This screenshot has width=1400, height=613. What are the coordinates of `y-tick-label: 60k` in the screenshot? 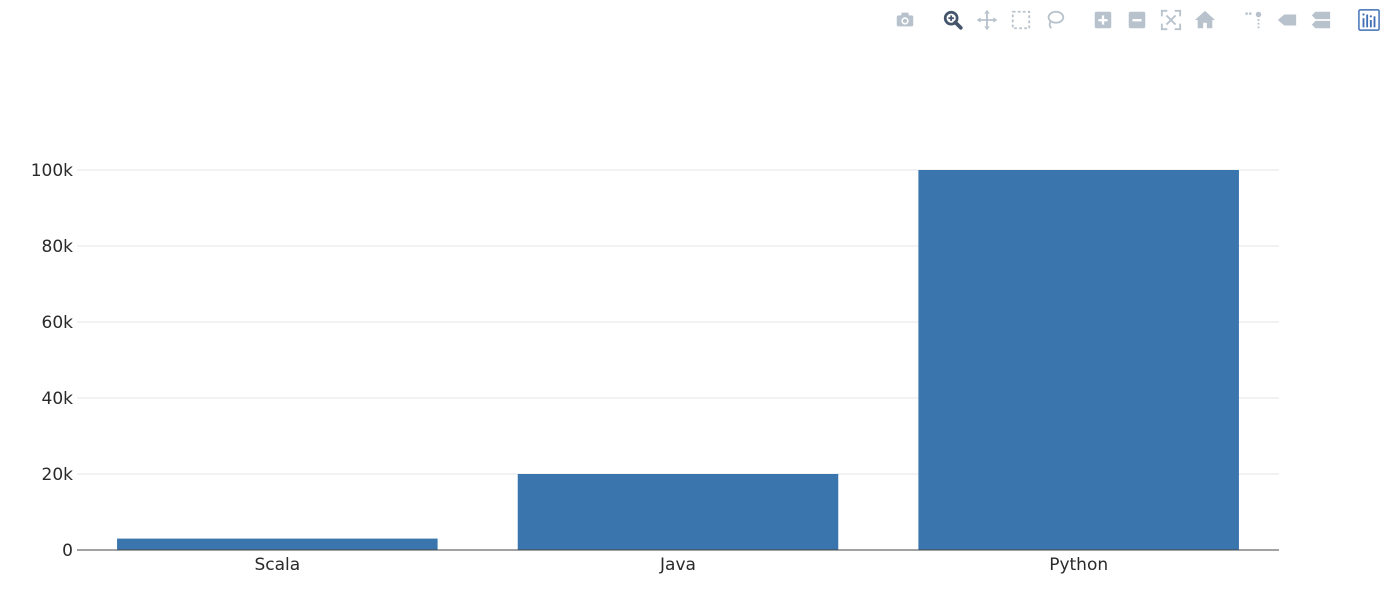 It's located at (58, 323).